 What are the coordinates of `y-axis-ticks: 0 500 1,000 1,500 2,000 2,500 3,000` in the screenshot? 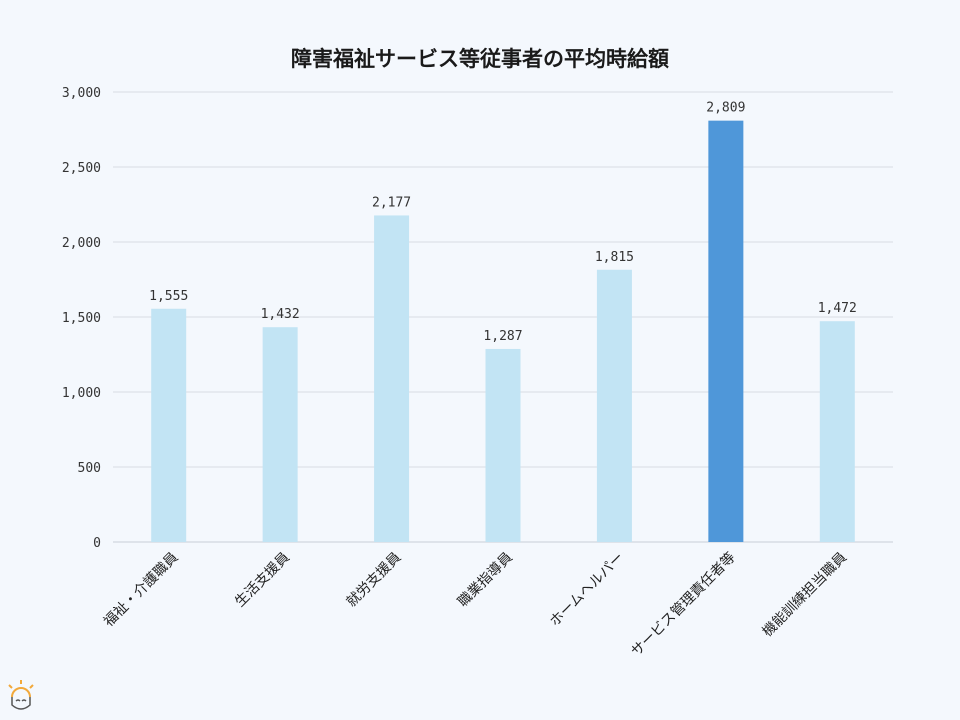 It's located at (81, 318).